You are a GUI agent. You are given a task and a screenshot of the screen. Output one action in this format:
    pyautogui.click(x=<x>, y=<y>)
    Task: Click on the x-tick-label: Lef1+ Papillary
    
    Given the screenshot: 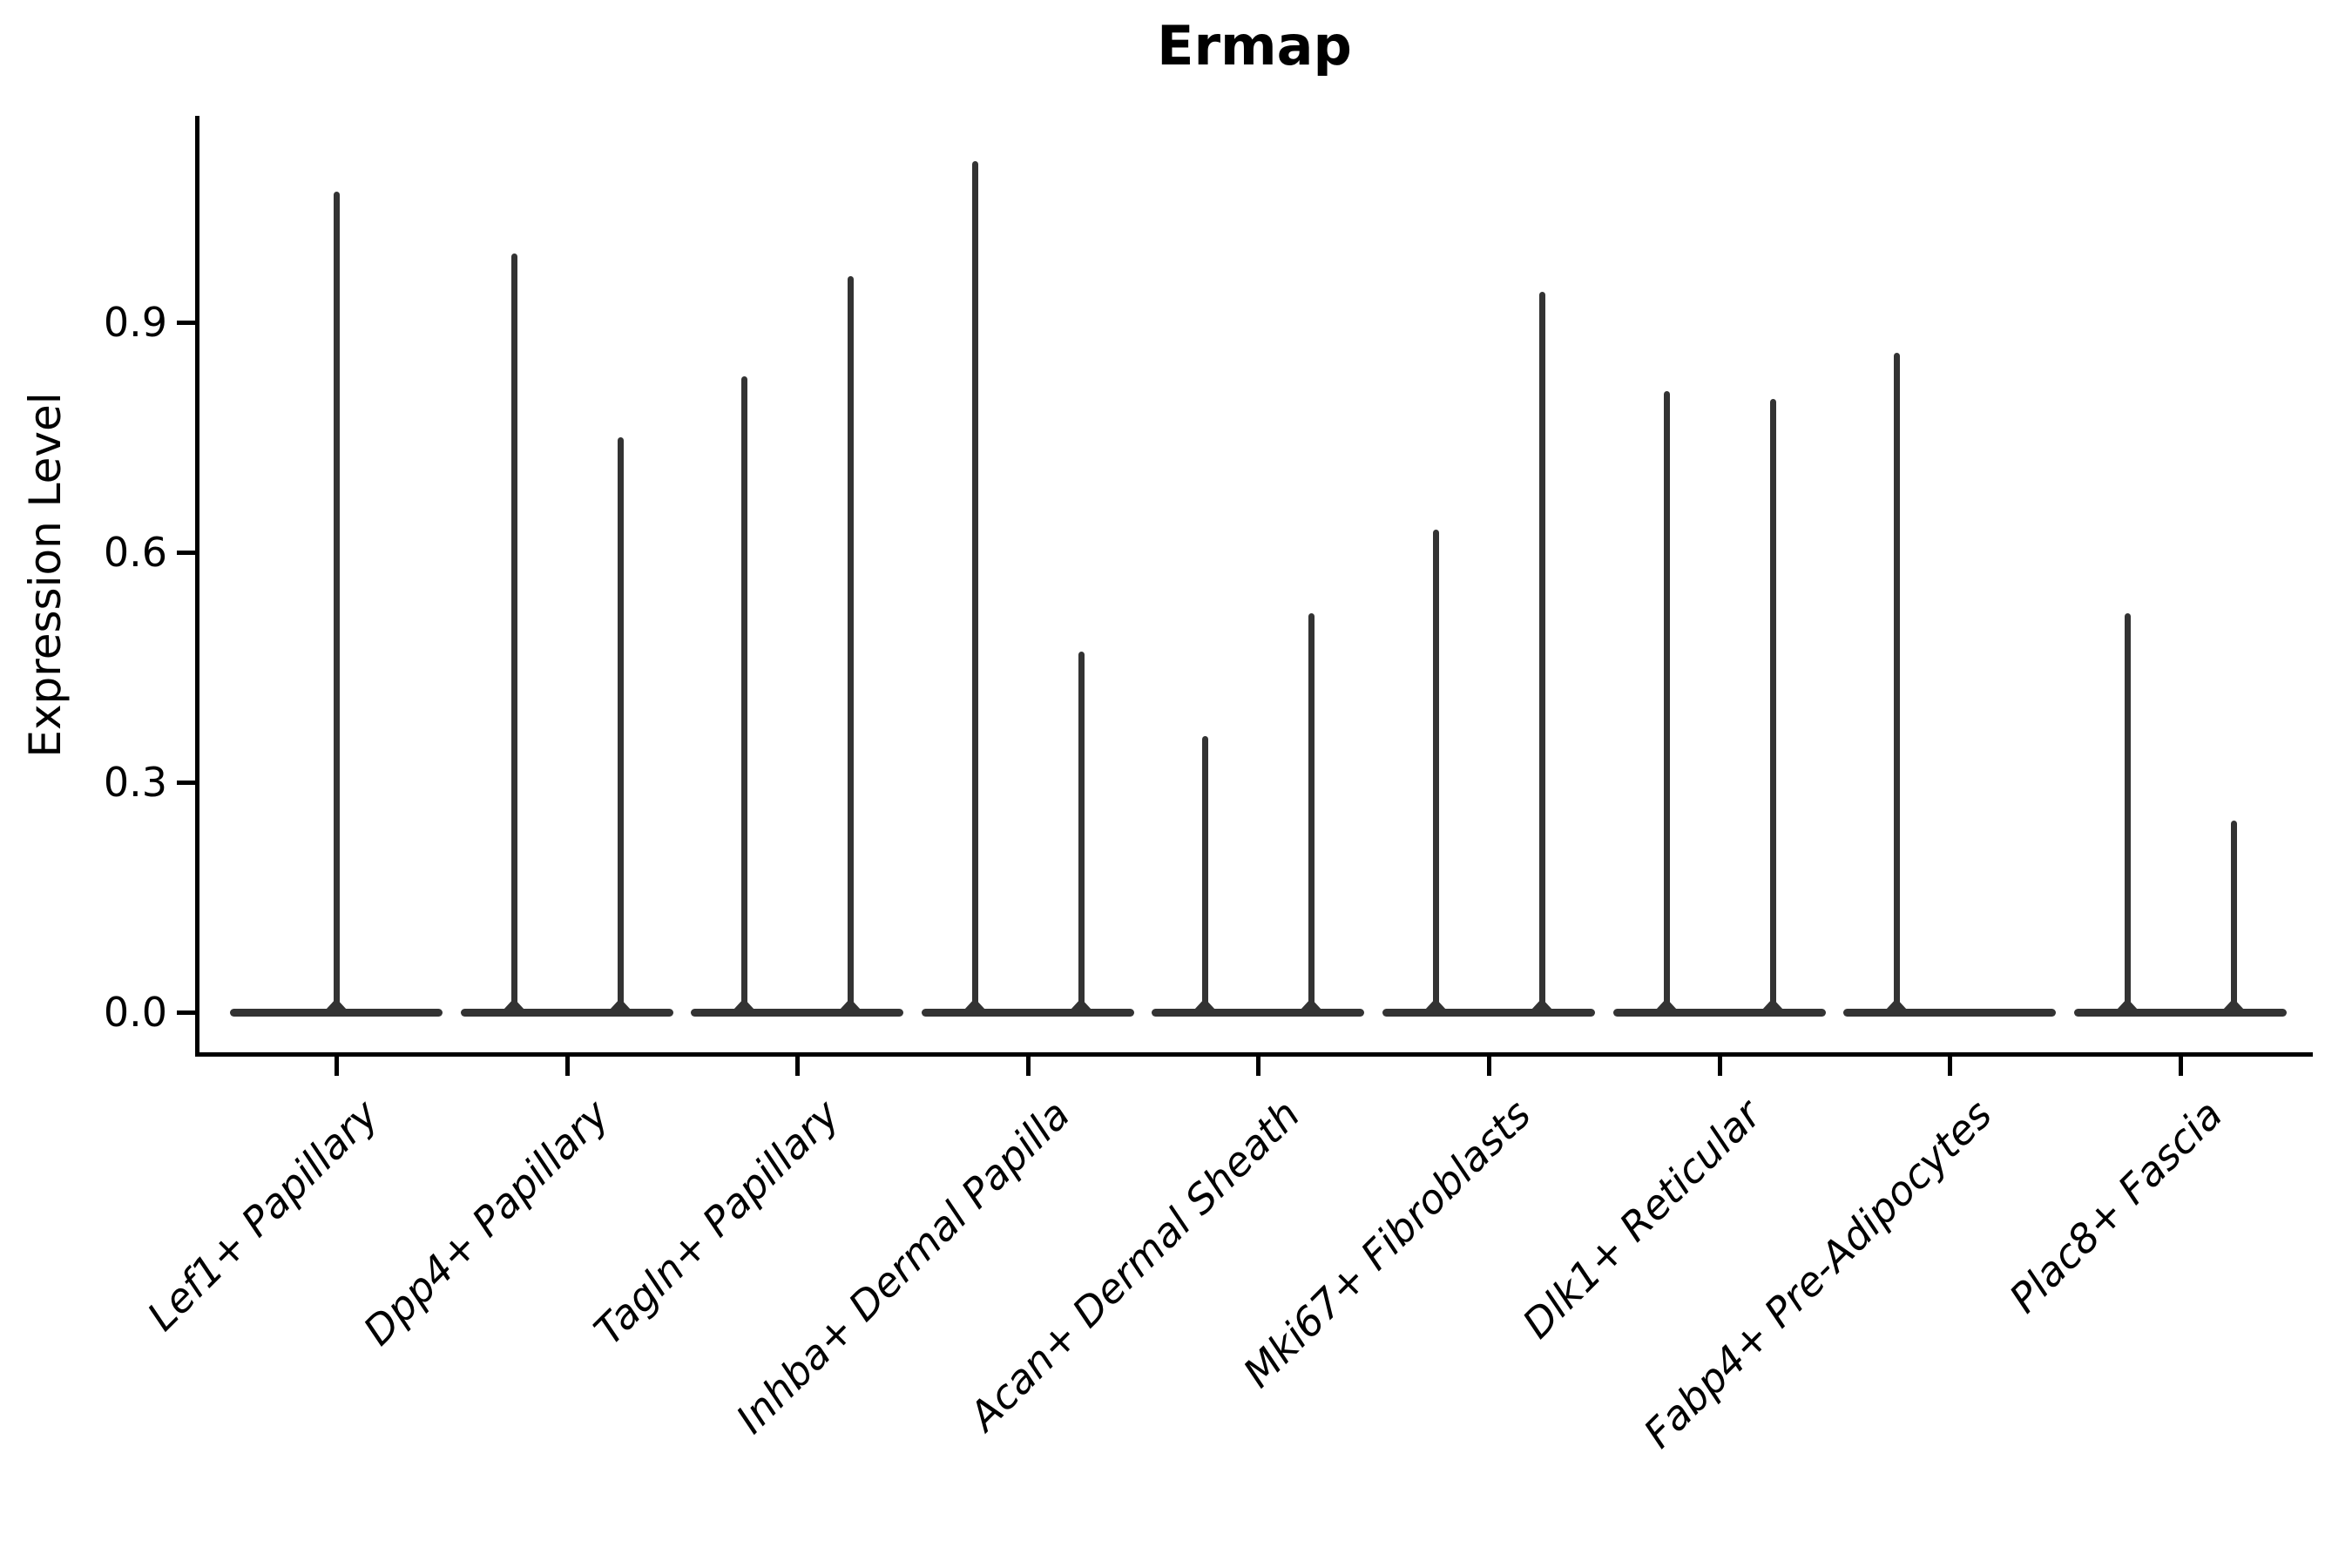 What is the action you would take?
    pyautogui.click(x=263, y=1215)
    